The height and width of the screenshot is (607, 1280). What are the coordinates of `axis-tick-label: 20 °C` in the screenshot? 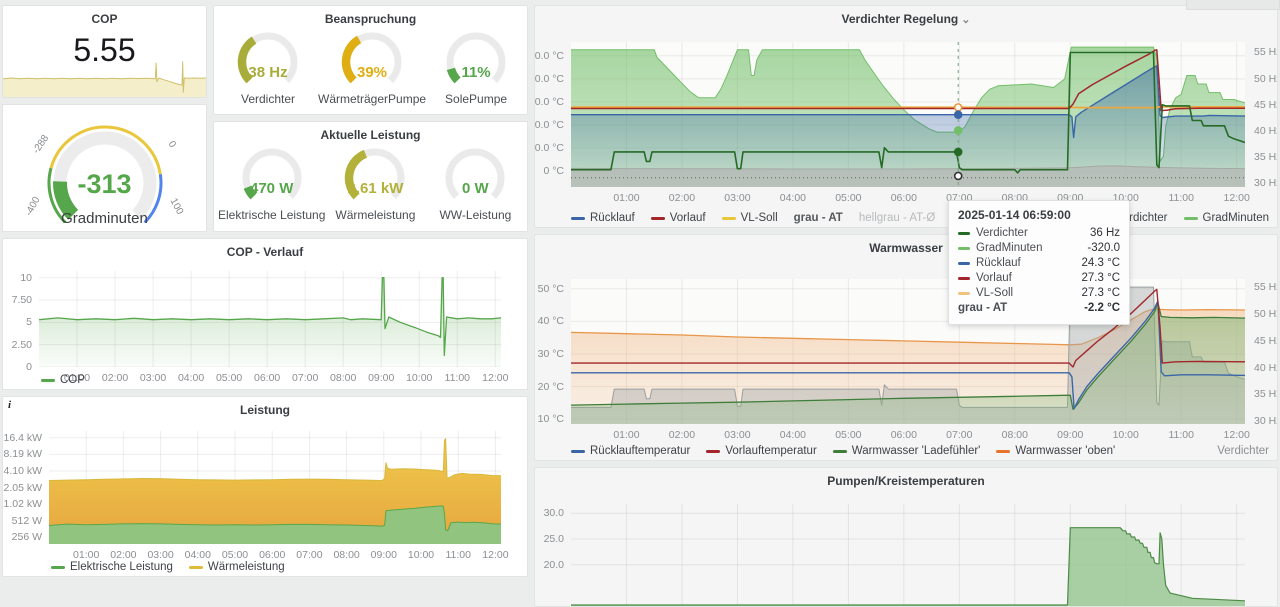 It's located at (550, 386).